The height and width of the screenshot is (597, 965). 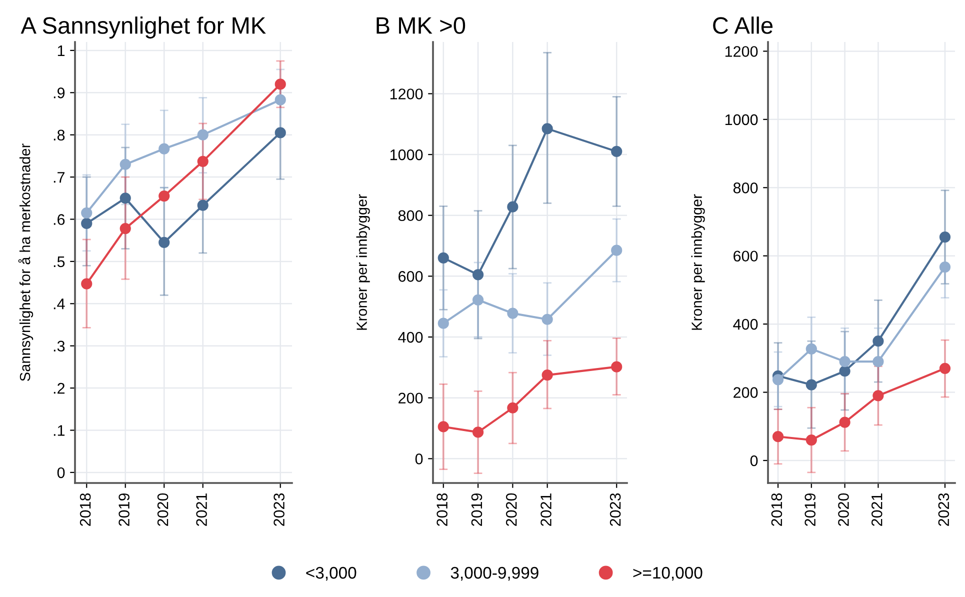 What do you see at coordinates (59, 219) in the screenshot?
I see `y-tick-label: .6` at bounding box center [59, 219].